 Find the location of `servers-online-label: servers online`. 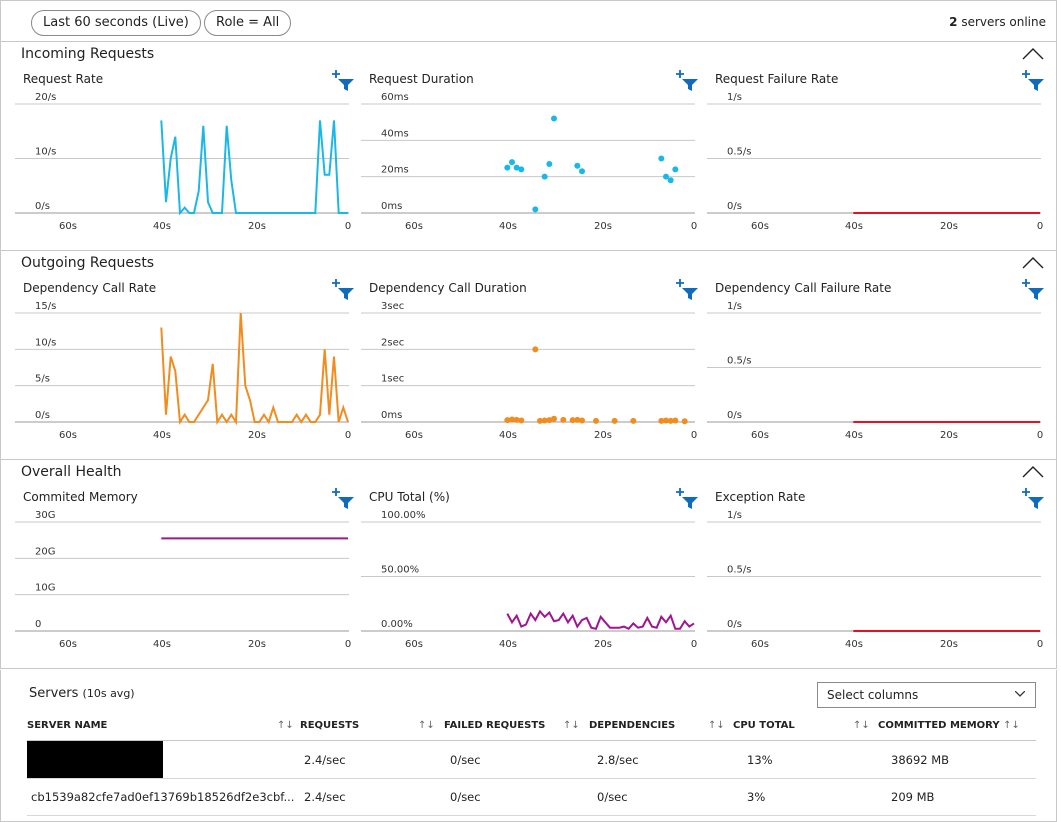

servers-online-label: servers online is located at coordinates (1003, 22).